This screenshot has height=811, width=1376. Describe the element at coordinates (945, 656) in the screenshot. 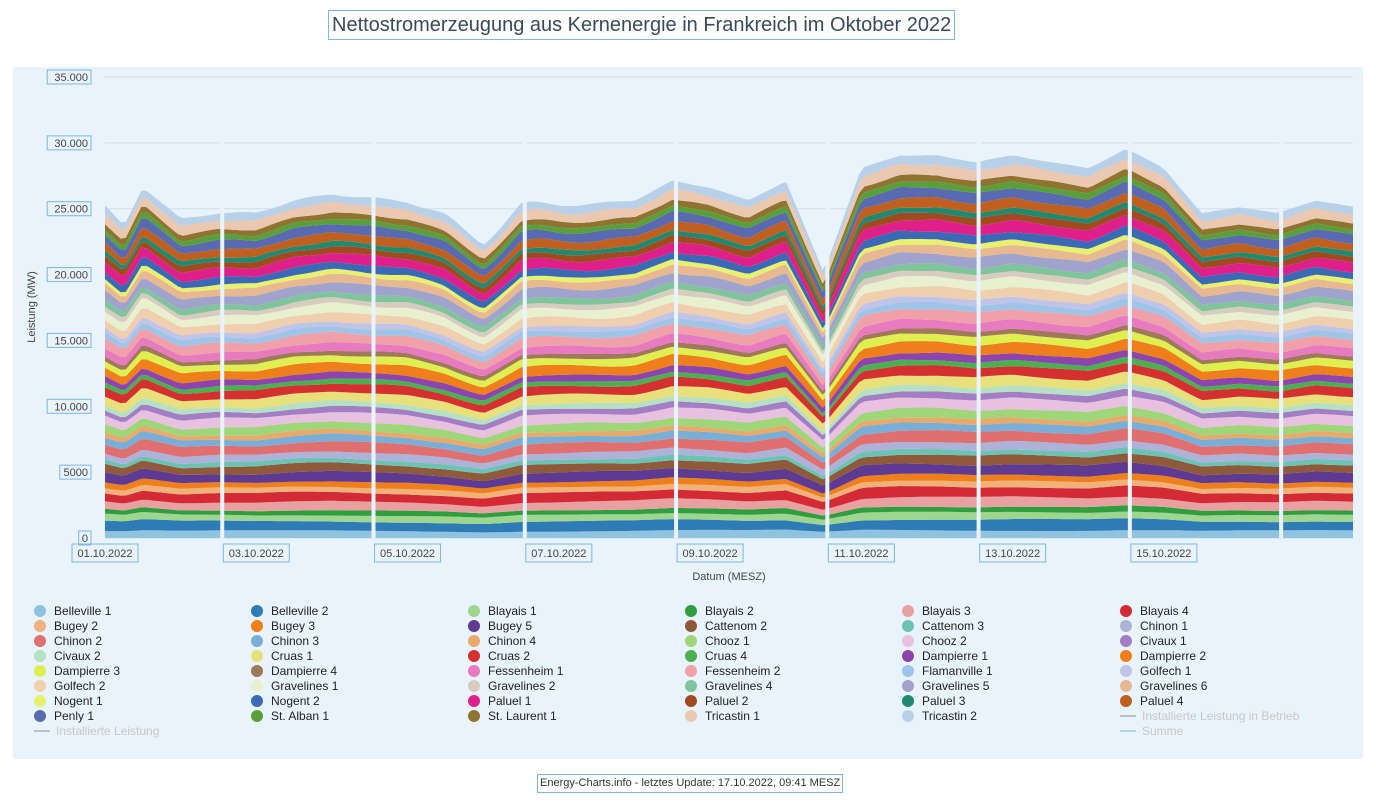

I see `legend-item: Dampierre 1` at that location.